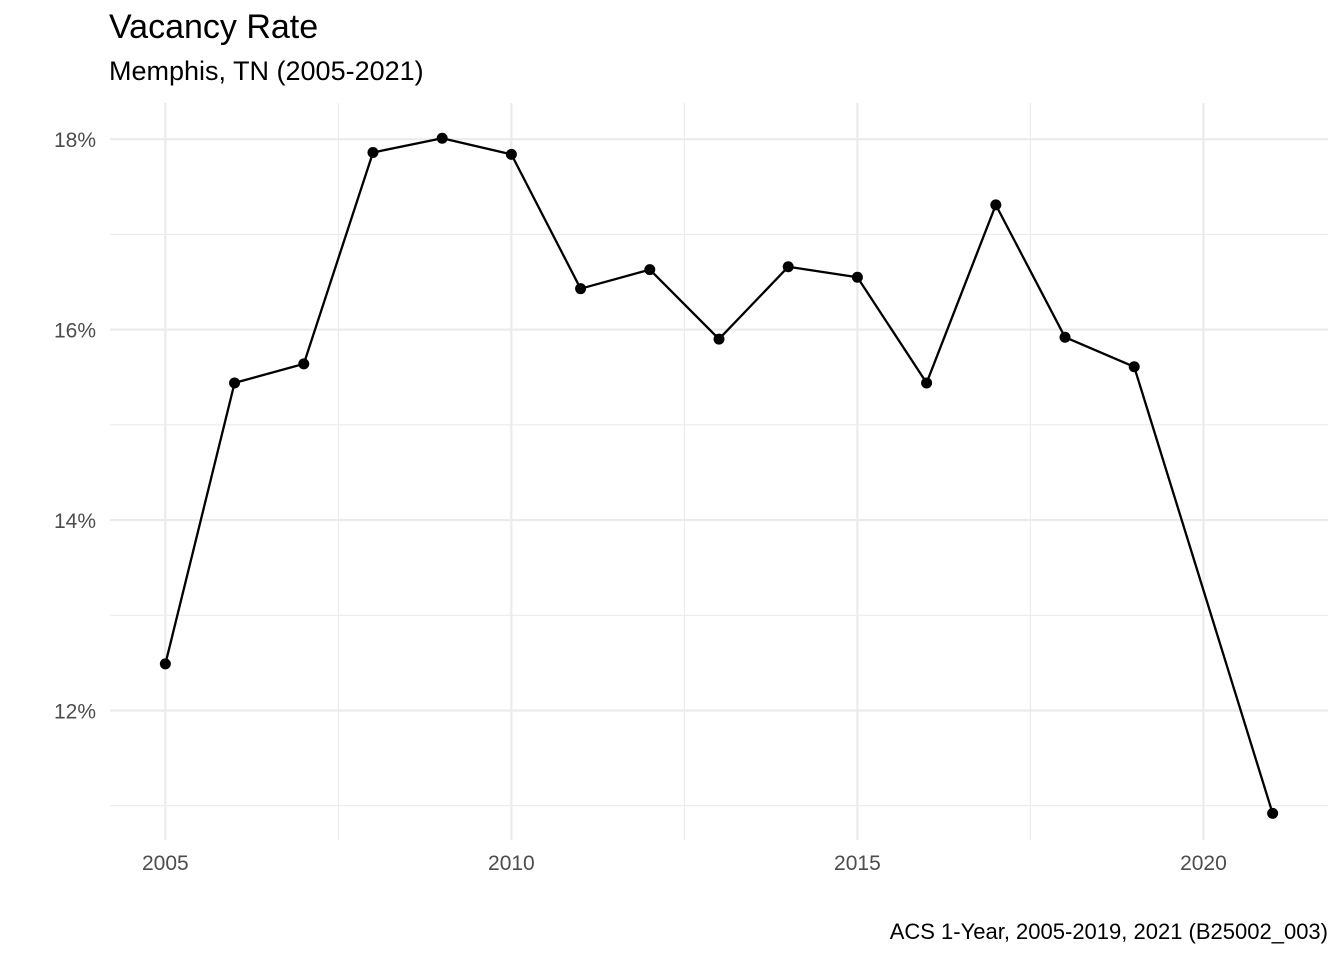 This screenshot has width=1344, height=960. What do you see at coordinates (75, 712) in the screenshot?
I see `y-tick-label: 12%` at bounding box center [75, 712].